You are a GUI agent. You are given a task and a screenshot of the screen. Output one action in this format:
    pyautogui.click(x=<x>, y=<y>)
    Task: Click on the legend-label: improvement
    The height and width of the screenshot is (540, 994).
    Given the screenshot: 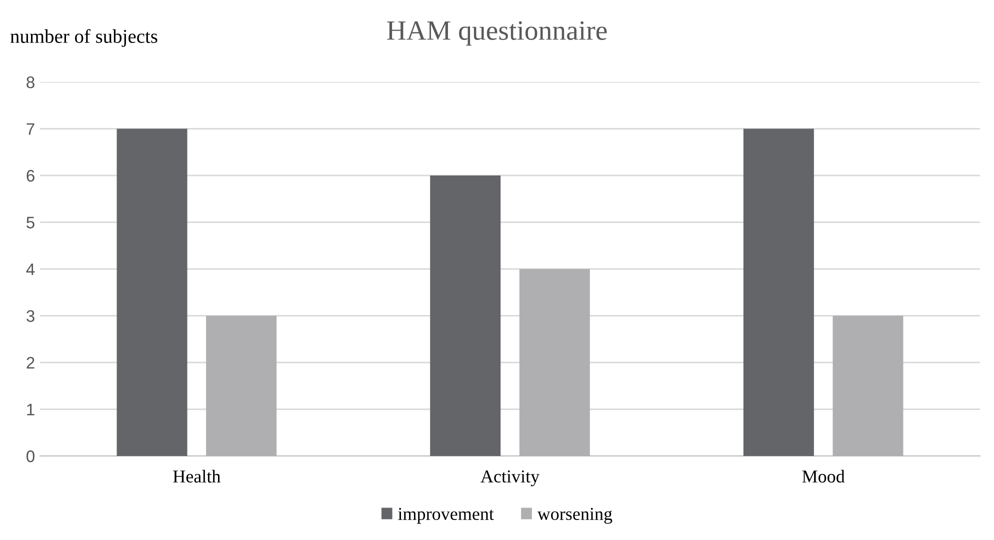 What is the action you would take?
    pyautogui.click(x=446, y=516)
    